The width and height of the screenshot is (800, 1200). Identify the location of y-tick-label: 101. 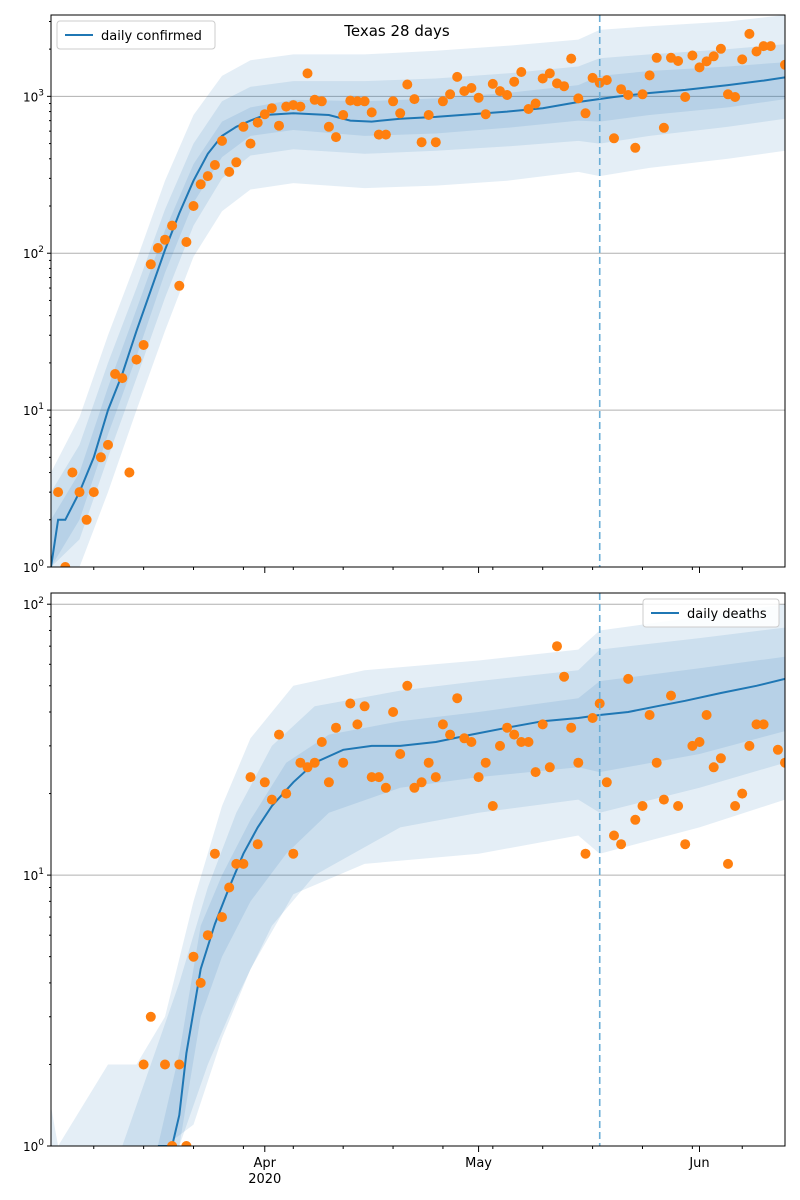
(33, 875).